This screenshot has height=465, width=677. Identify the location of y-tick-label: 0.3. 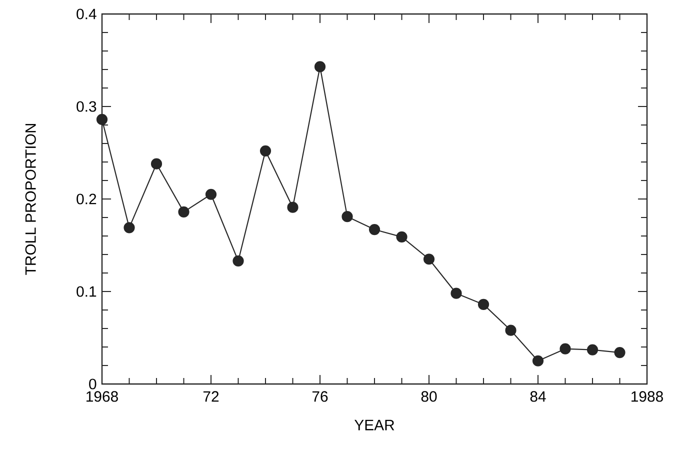
(86, 106).